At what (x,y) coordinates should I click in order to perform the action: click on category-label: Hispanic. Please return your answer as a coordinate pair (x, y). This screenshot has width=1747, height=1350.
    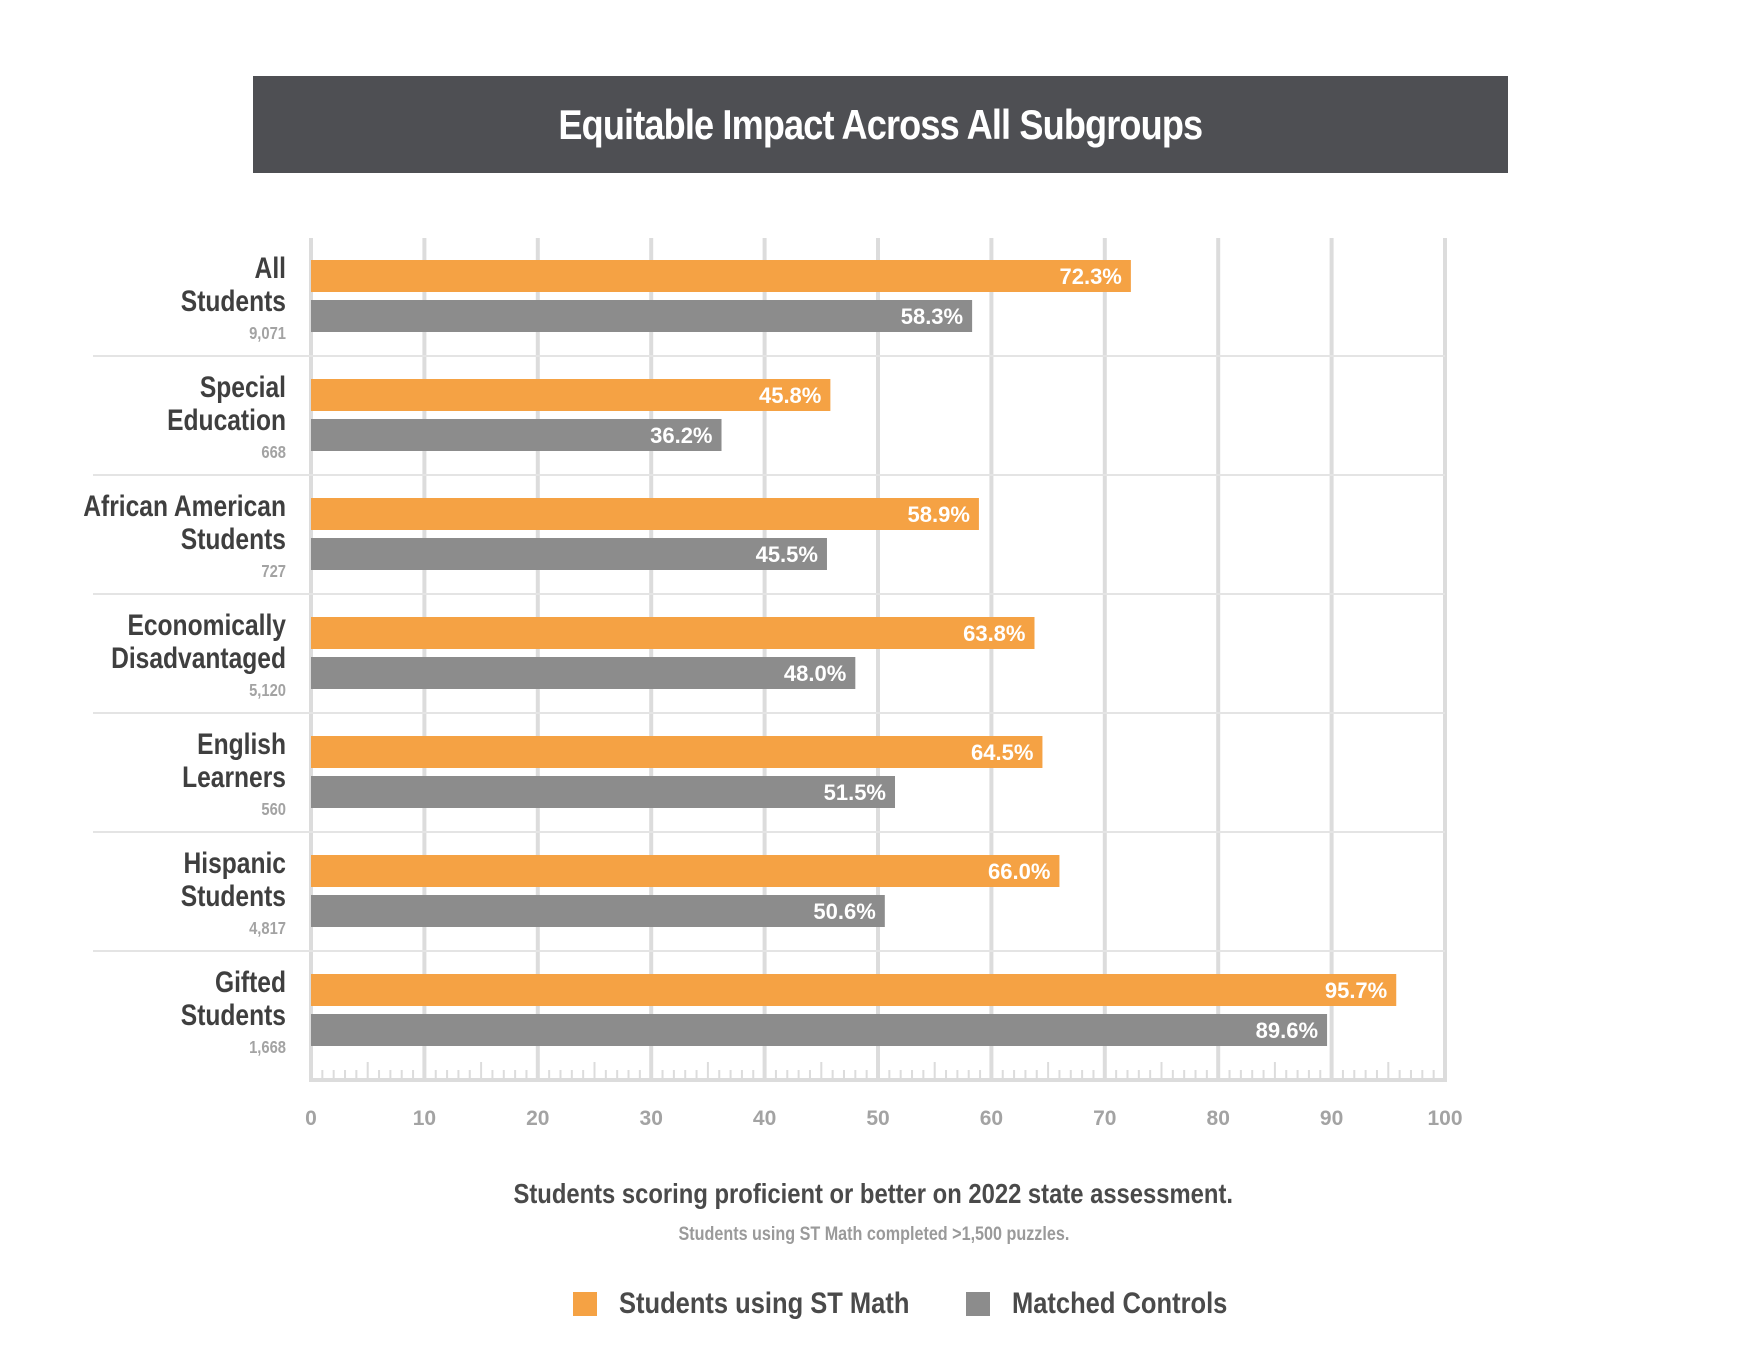
    Looking at the image, I should click on (235, 863).